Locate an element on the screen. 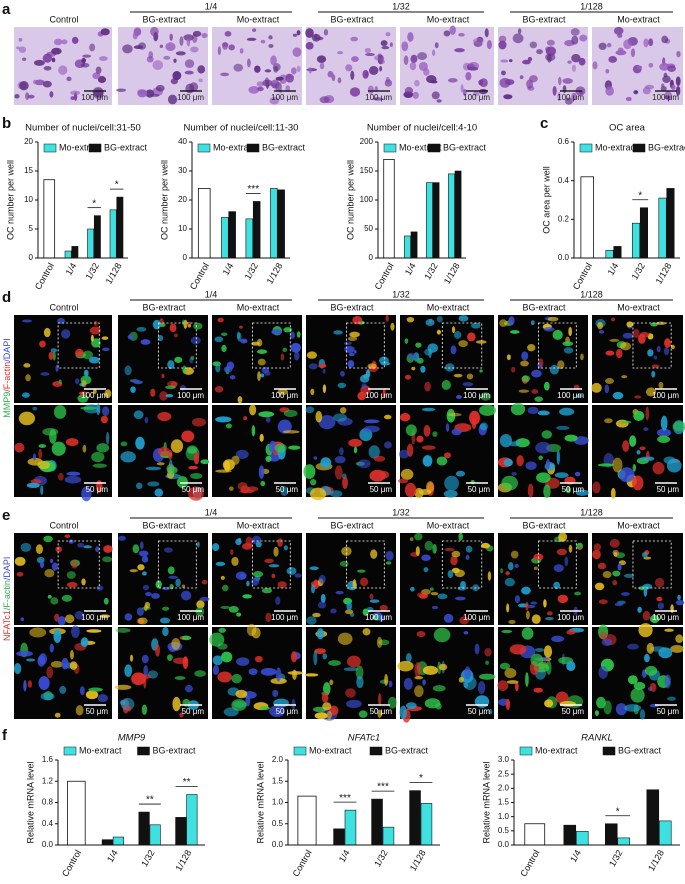 This screenshot has width=685, height=884. significance-label: *** is located at coordinates (345, 798).